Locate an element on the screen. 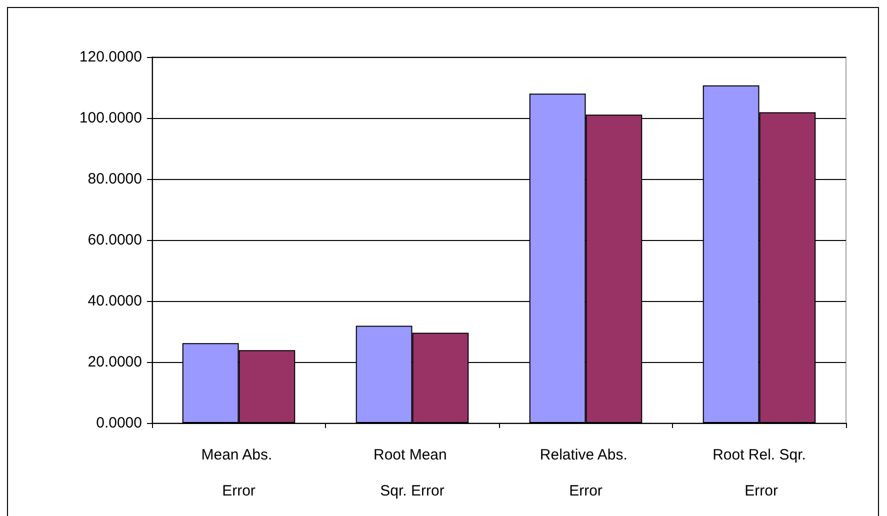 The width and height of the screenshot is (887, 516). y-tick-label: 40.0000 is located at coordinates (115, 301).